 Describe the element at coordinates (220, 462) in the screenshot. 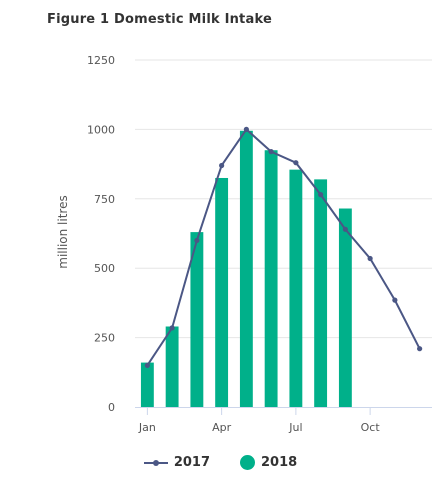

I see `legend: 2017 2018` at that location.